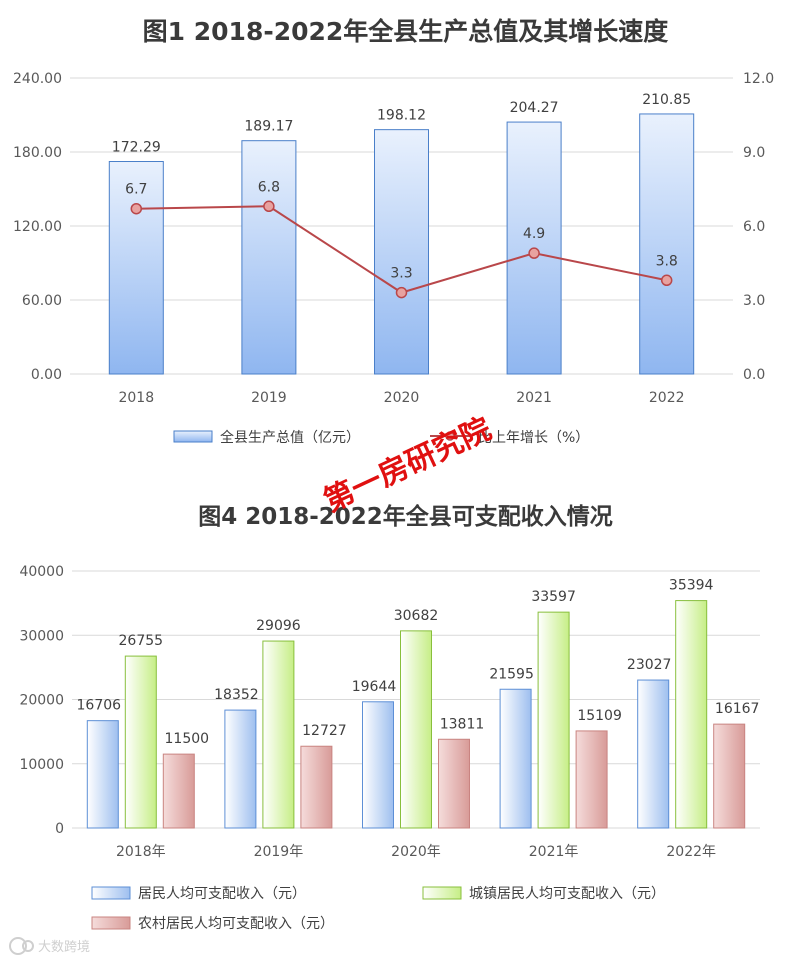 The width and height of the screenshot is (811, 962). What do you see at coordinates (691, 852) in the screenshot?
I see `chart2-x-tick: 2022年` at bounding box center [691, 852].